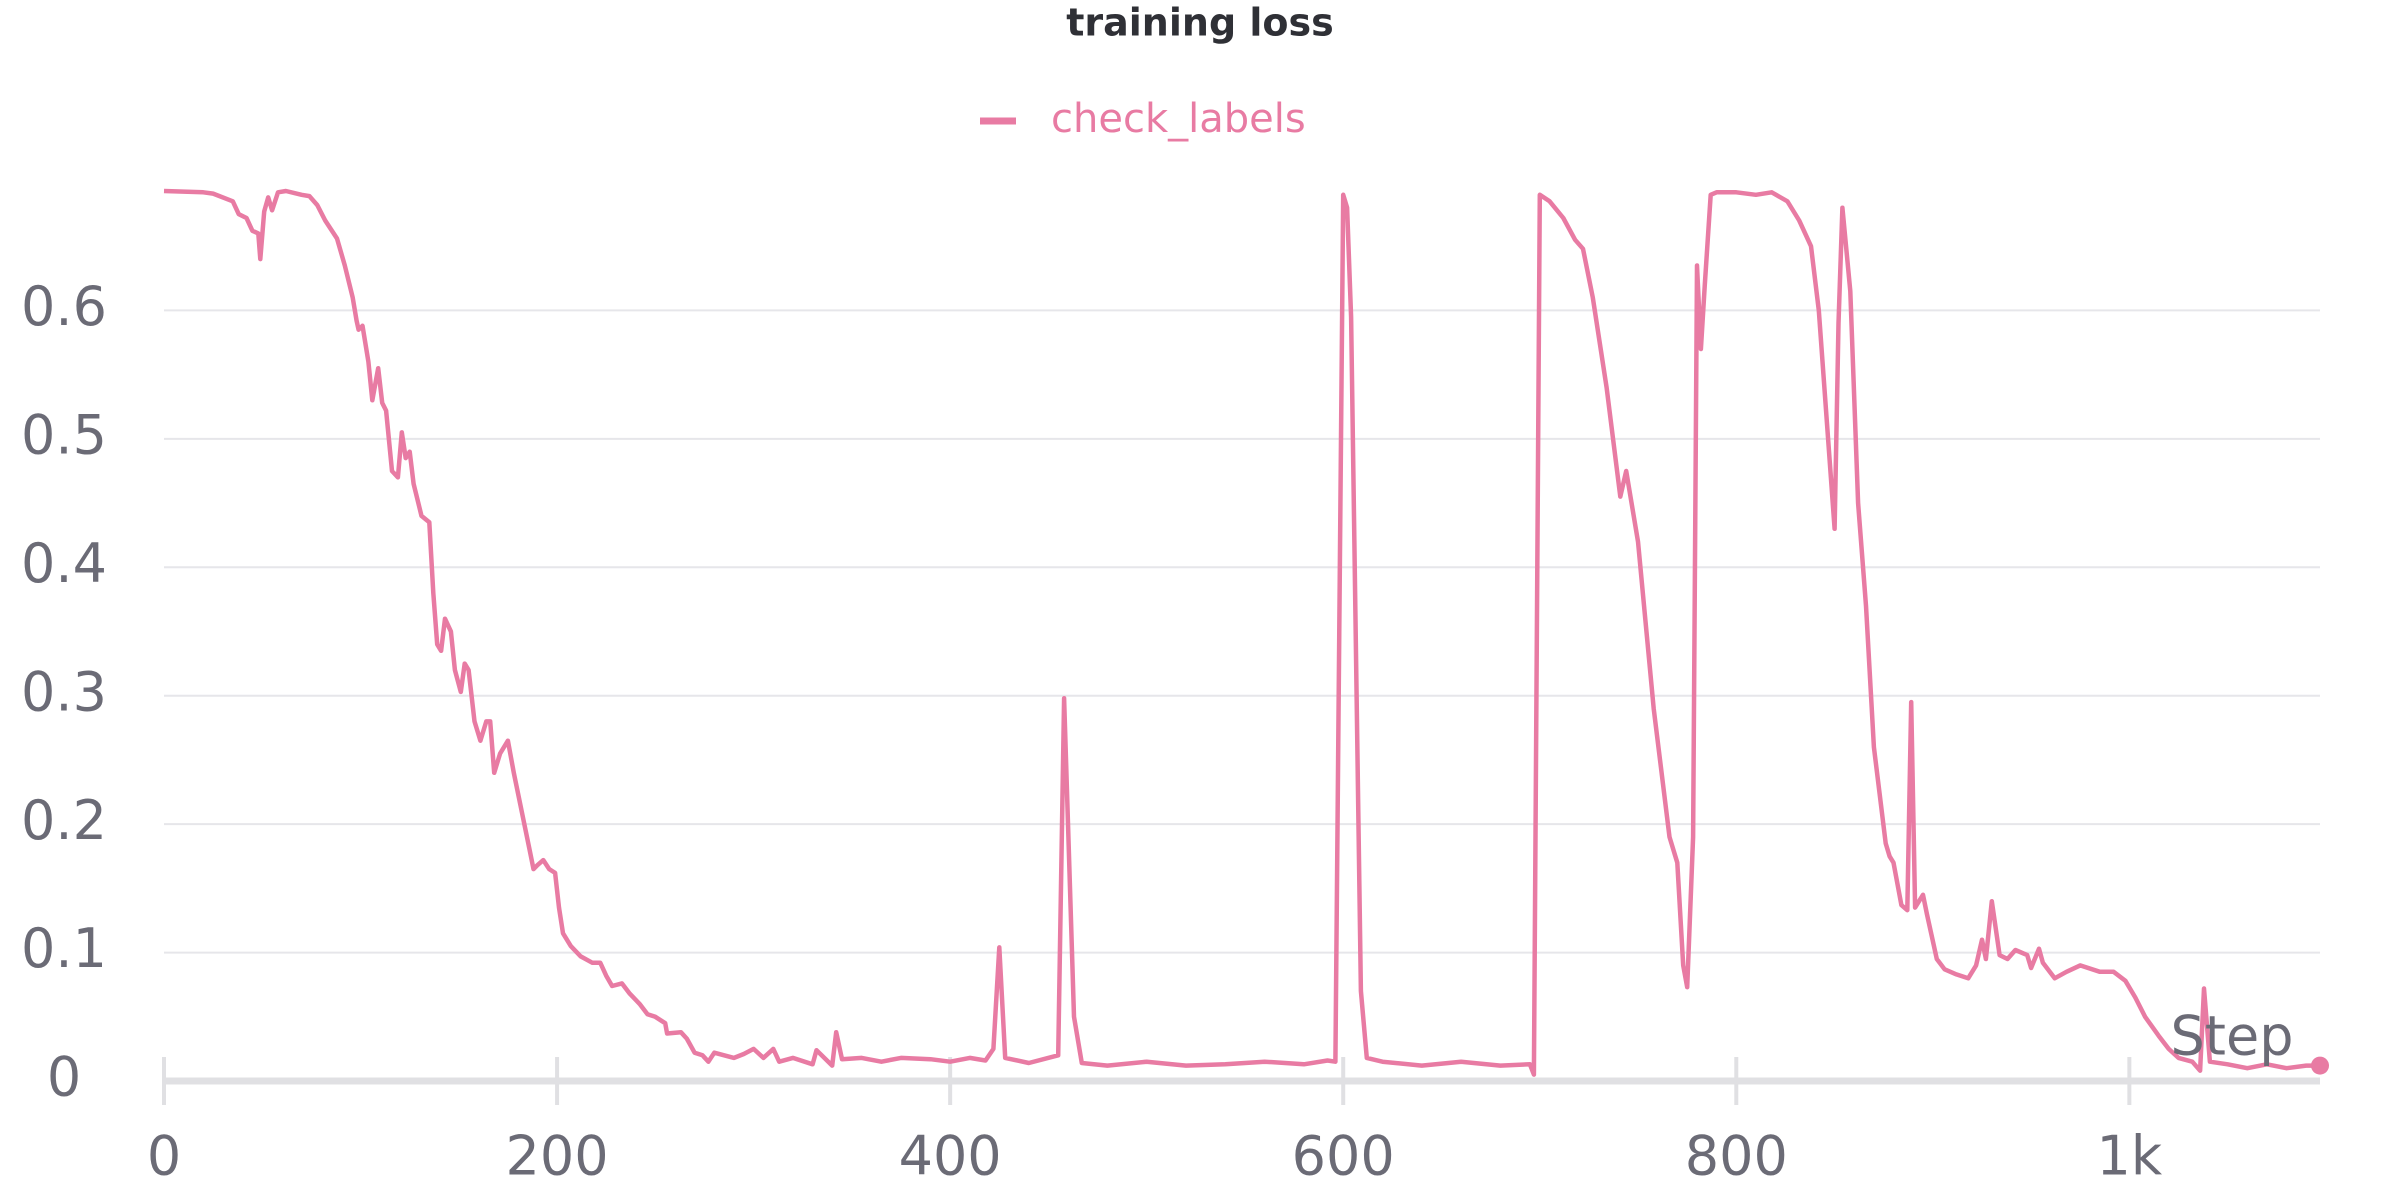 The width and height of the screenshot is (2400, 1200). What do you see at coordinates (950, 1156) in the screenshot?
I see `x-tick-label: 400` at bounding box center [950, 1156].